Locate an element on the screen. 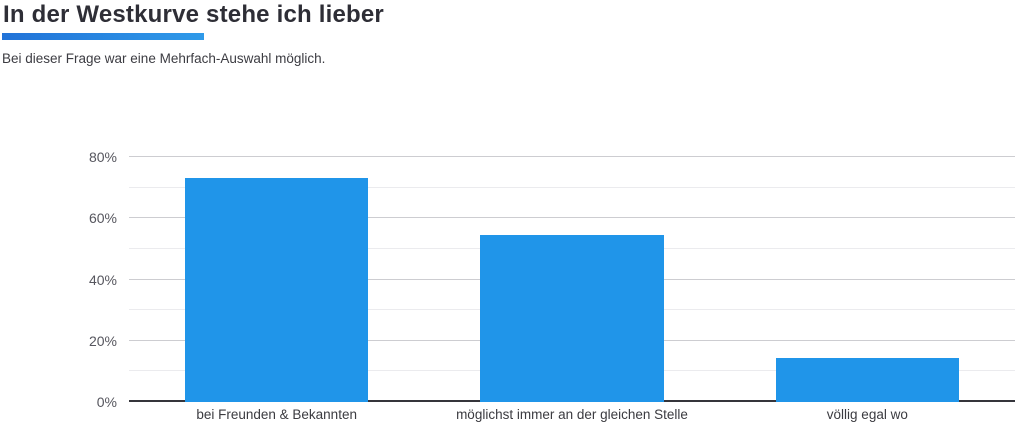 The width and height of the screenshot is (1033, 433). x-tick-label-2: möglichst immer an der gleichen Stelle is located at coordinates (572, 414).